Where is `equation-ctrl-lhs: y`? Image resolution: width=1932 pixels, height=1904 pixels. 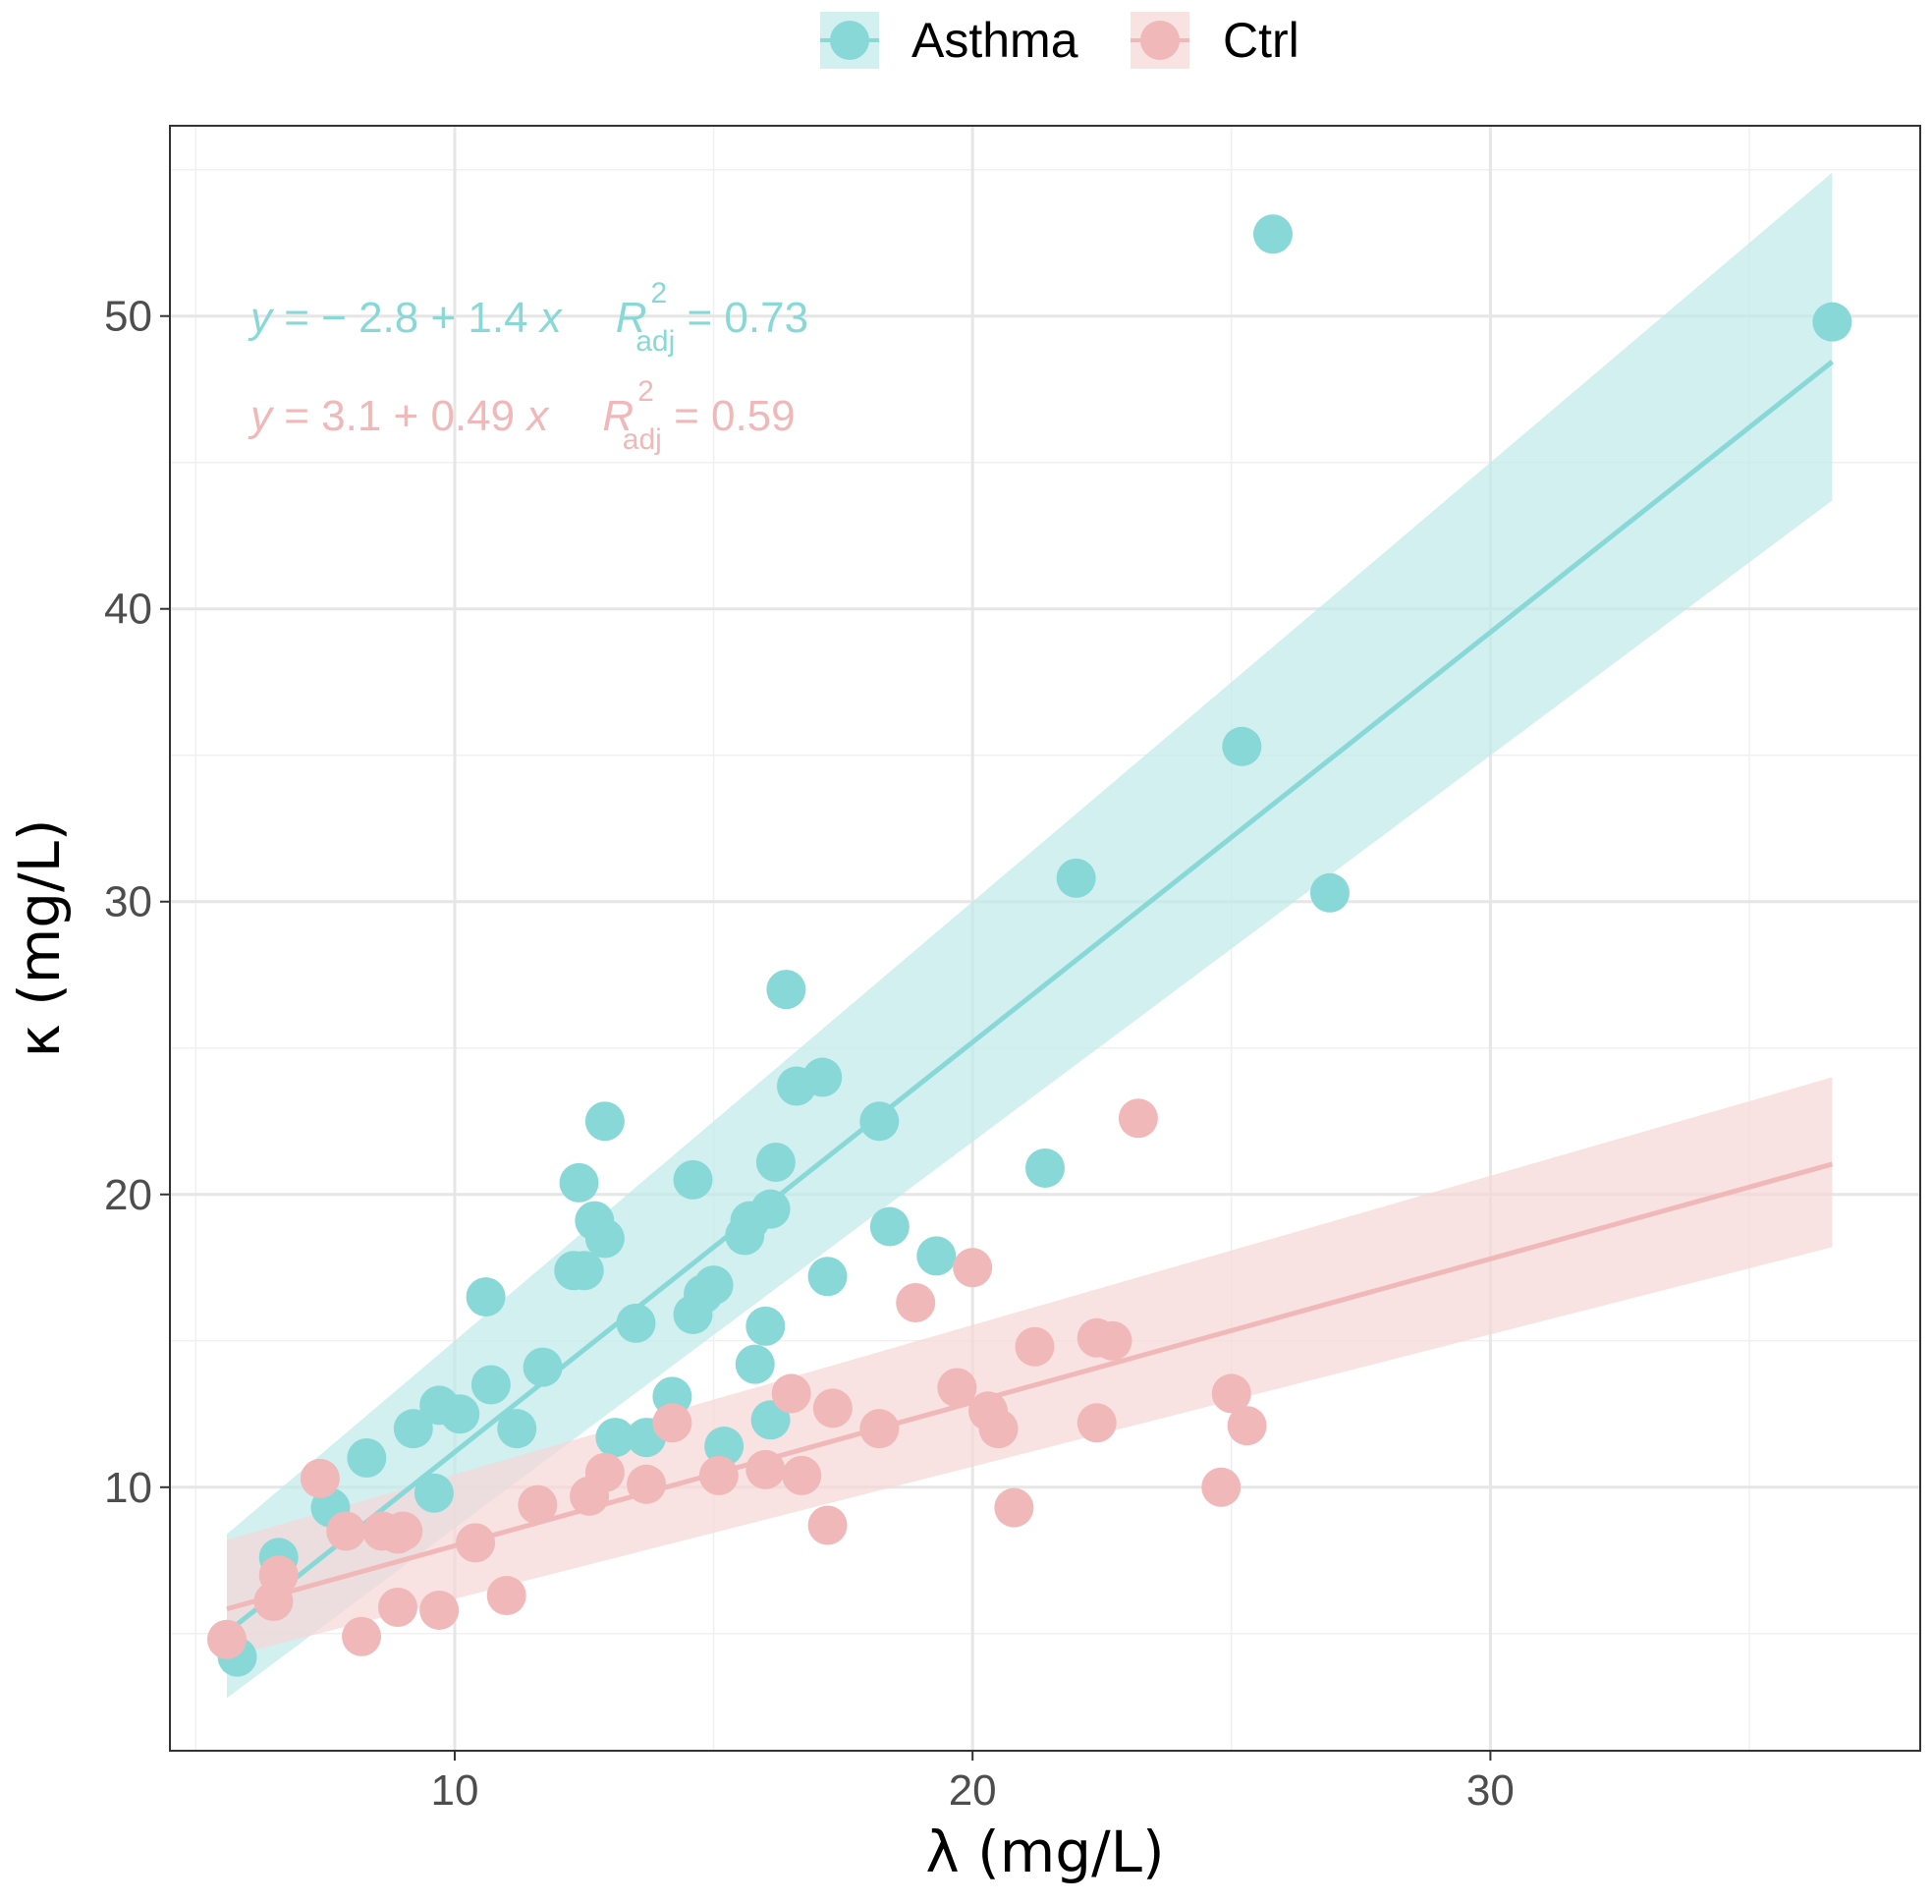 equation-ctrl-lhs: y is located at coordinates (261, 416).